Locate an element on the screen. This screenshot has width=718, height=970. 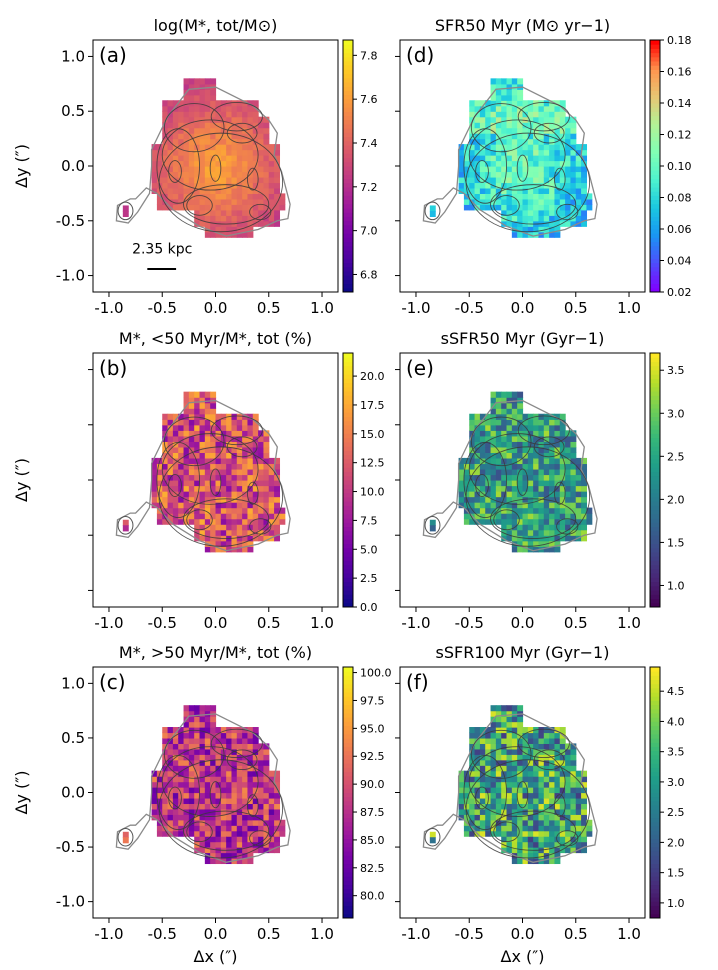
y-tick-label: -0.5 is located at coordinates (70, 221).